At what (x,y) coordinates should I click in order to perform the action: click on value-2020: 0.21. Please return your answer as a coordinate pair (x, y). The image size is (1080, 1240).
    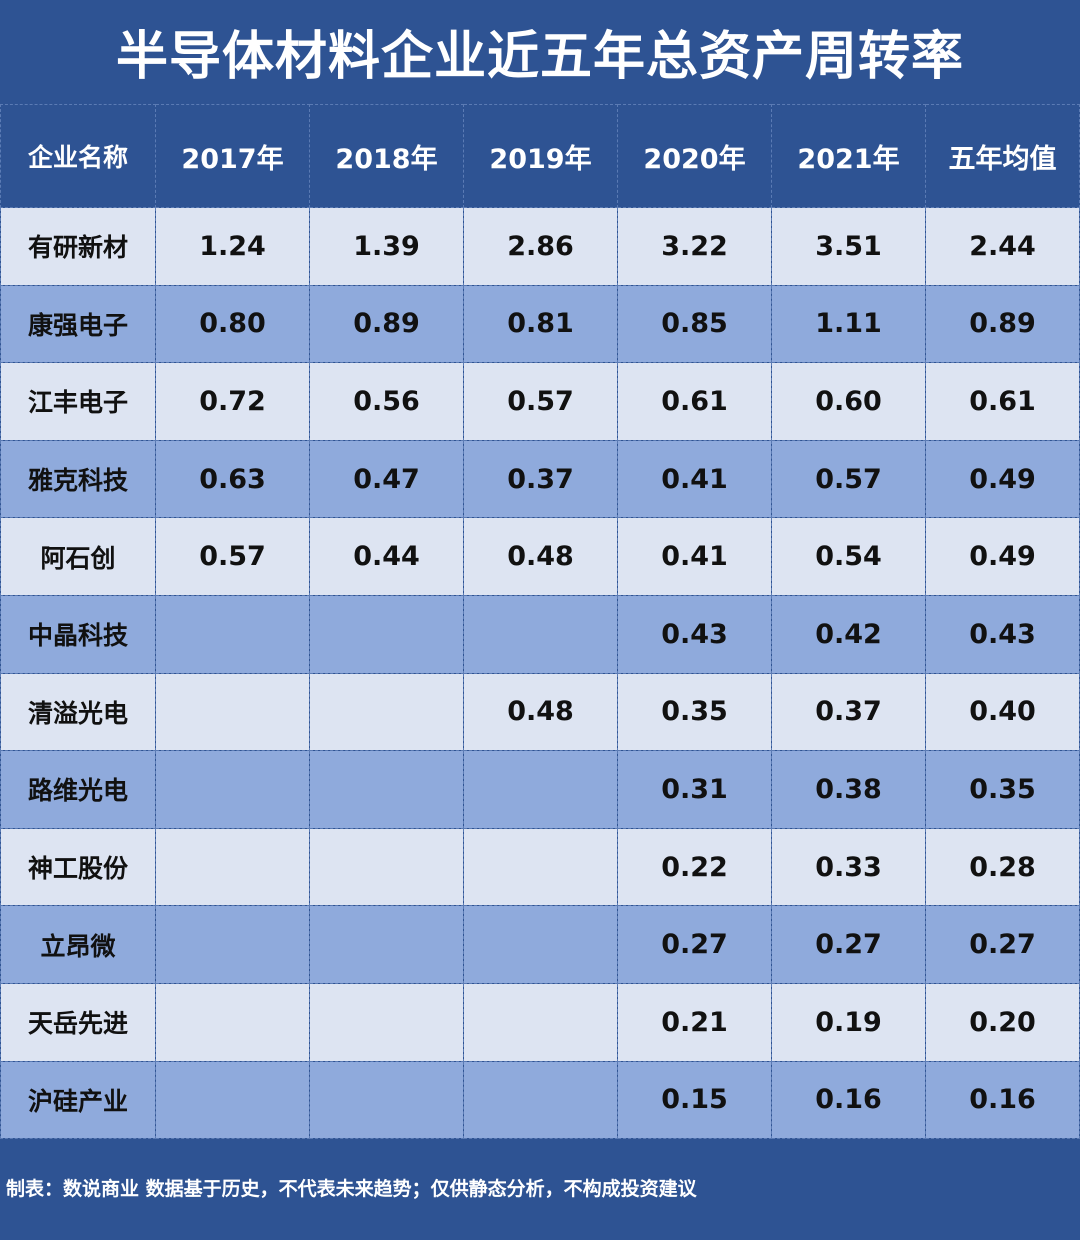
    Looking at the image, I should click on (694, 1022).